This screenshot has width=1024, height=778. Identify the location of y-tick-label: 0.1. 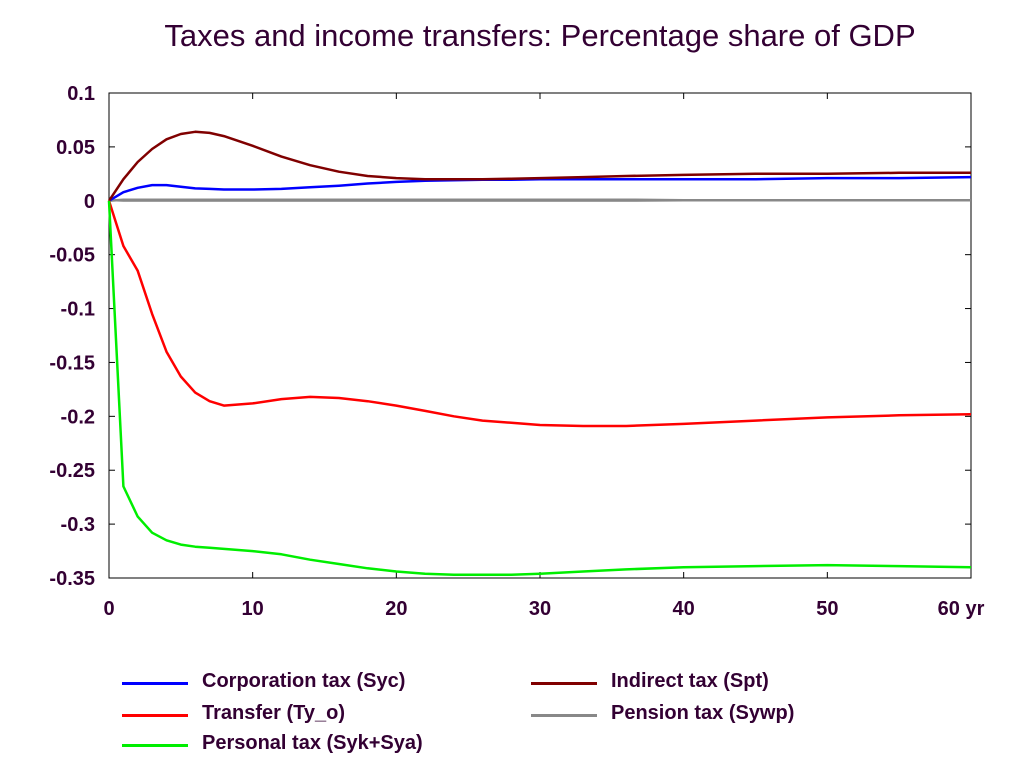
(81, 94).